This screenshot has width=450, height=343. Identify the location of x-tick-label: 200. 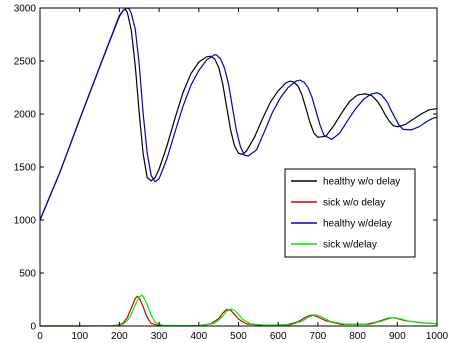
(119, 336).